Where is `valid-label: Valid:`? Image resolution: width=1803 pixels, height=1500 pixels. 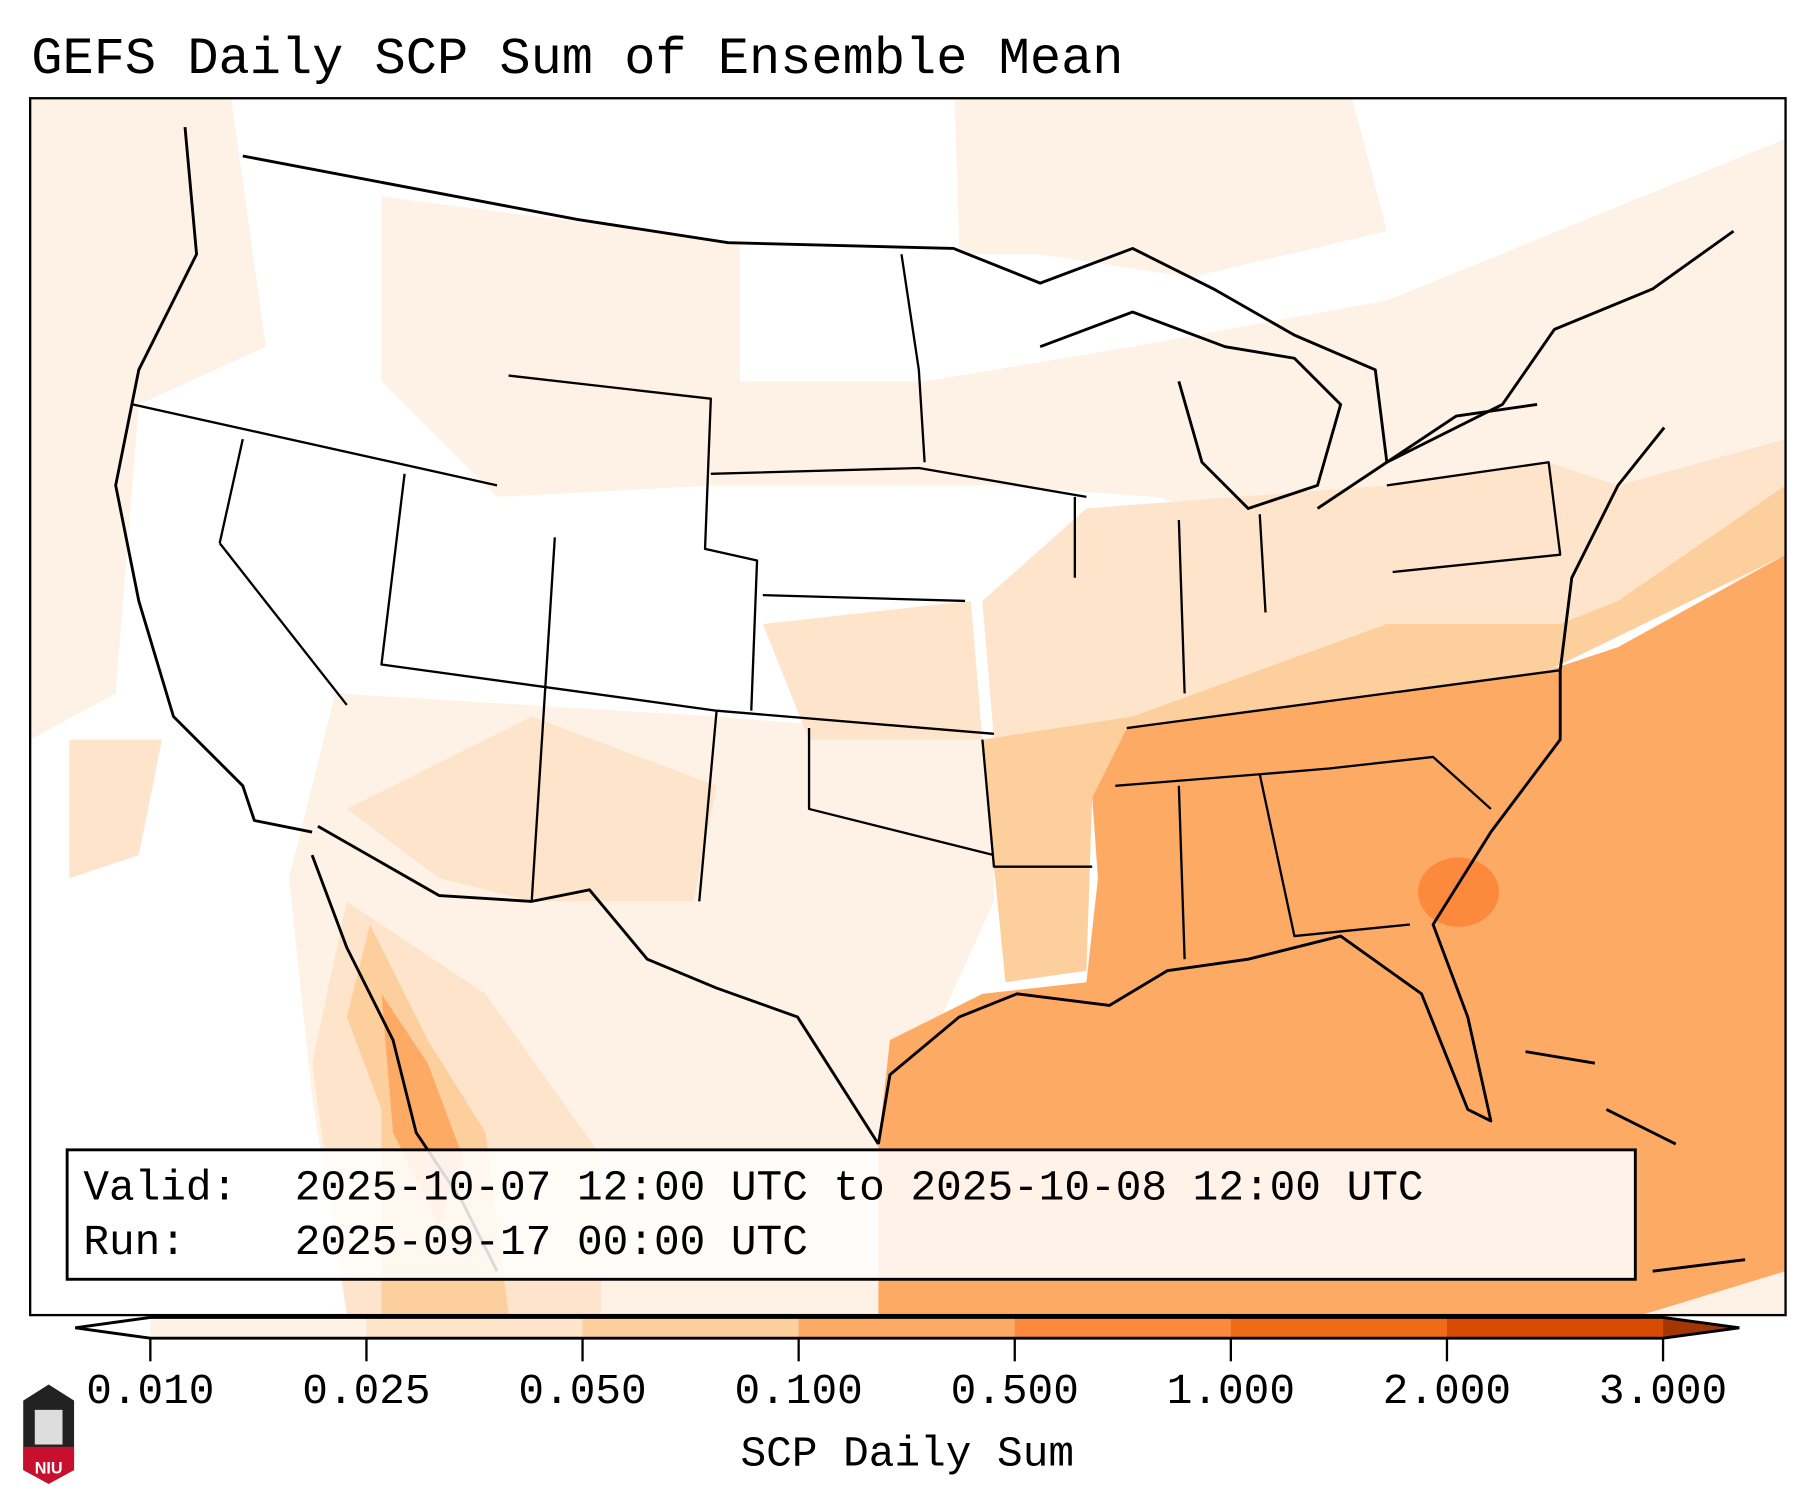 valid-label: Valid: is located at coordinates (160, 1188).